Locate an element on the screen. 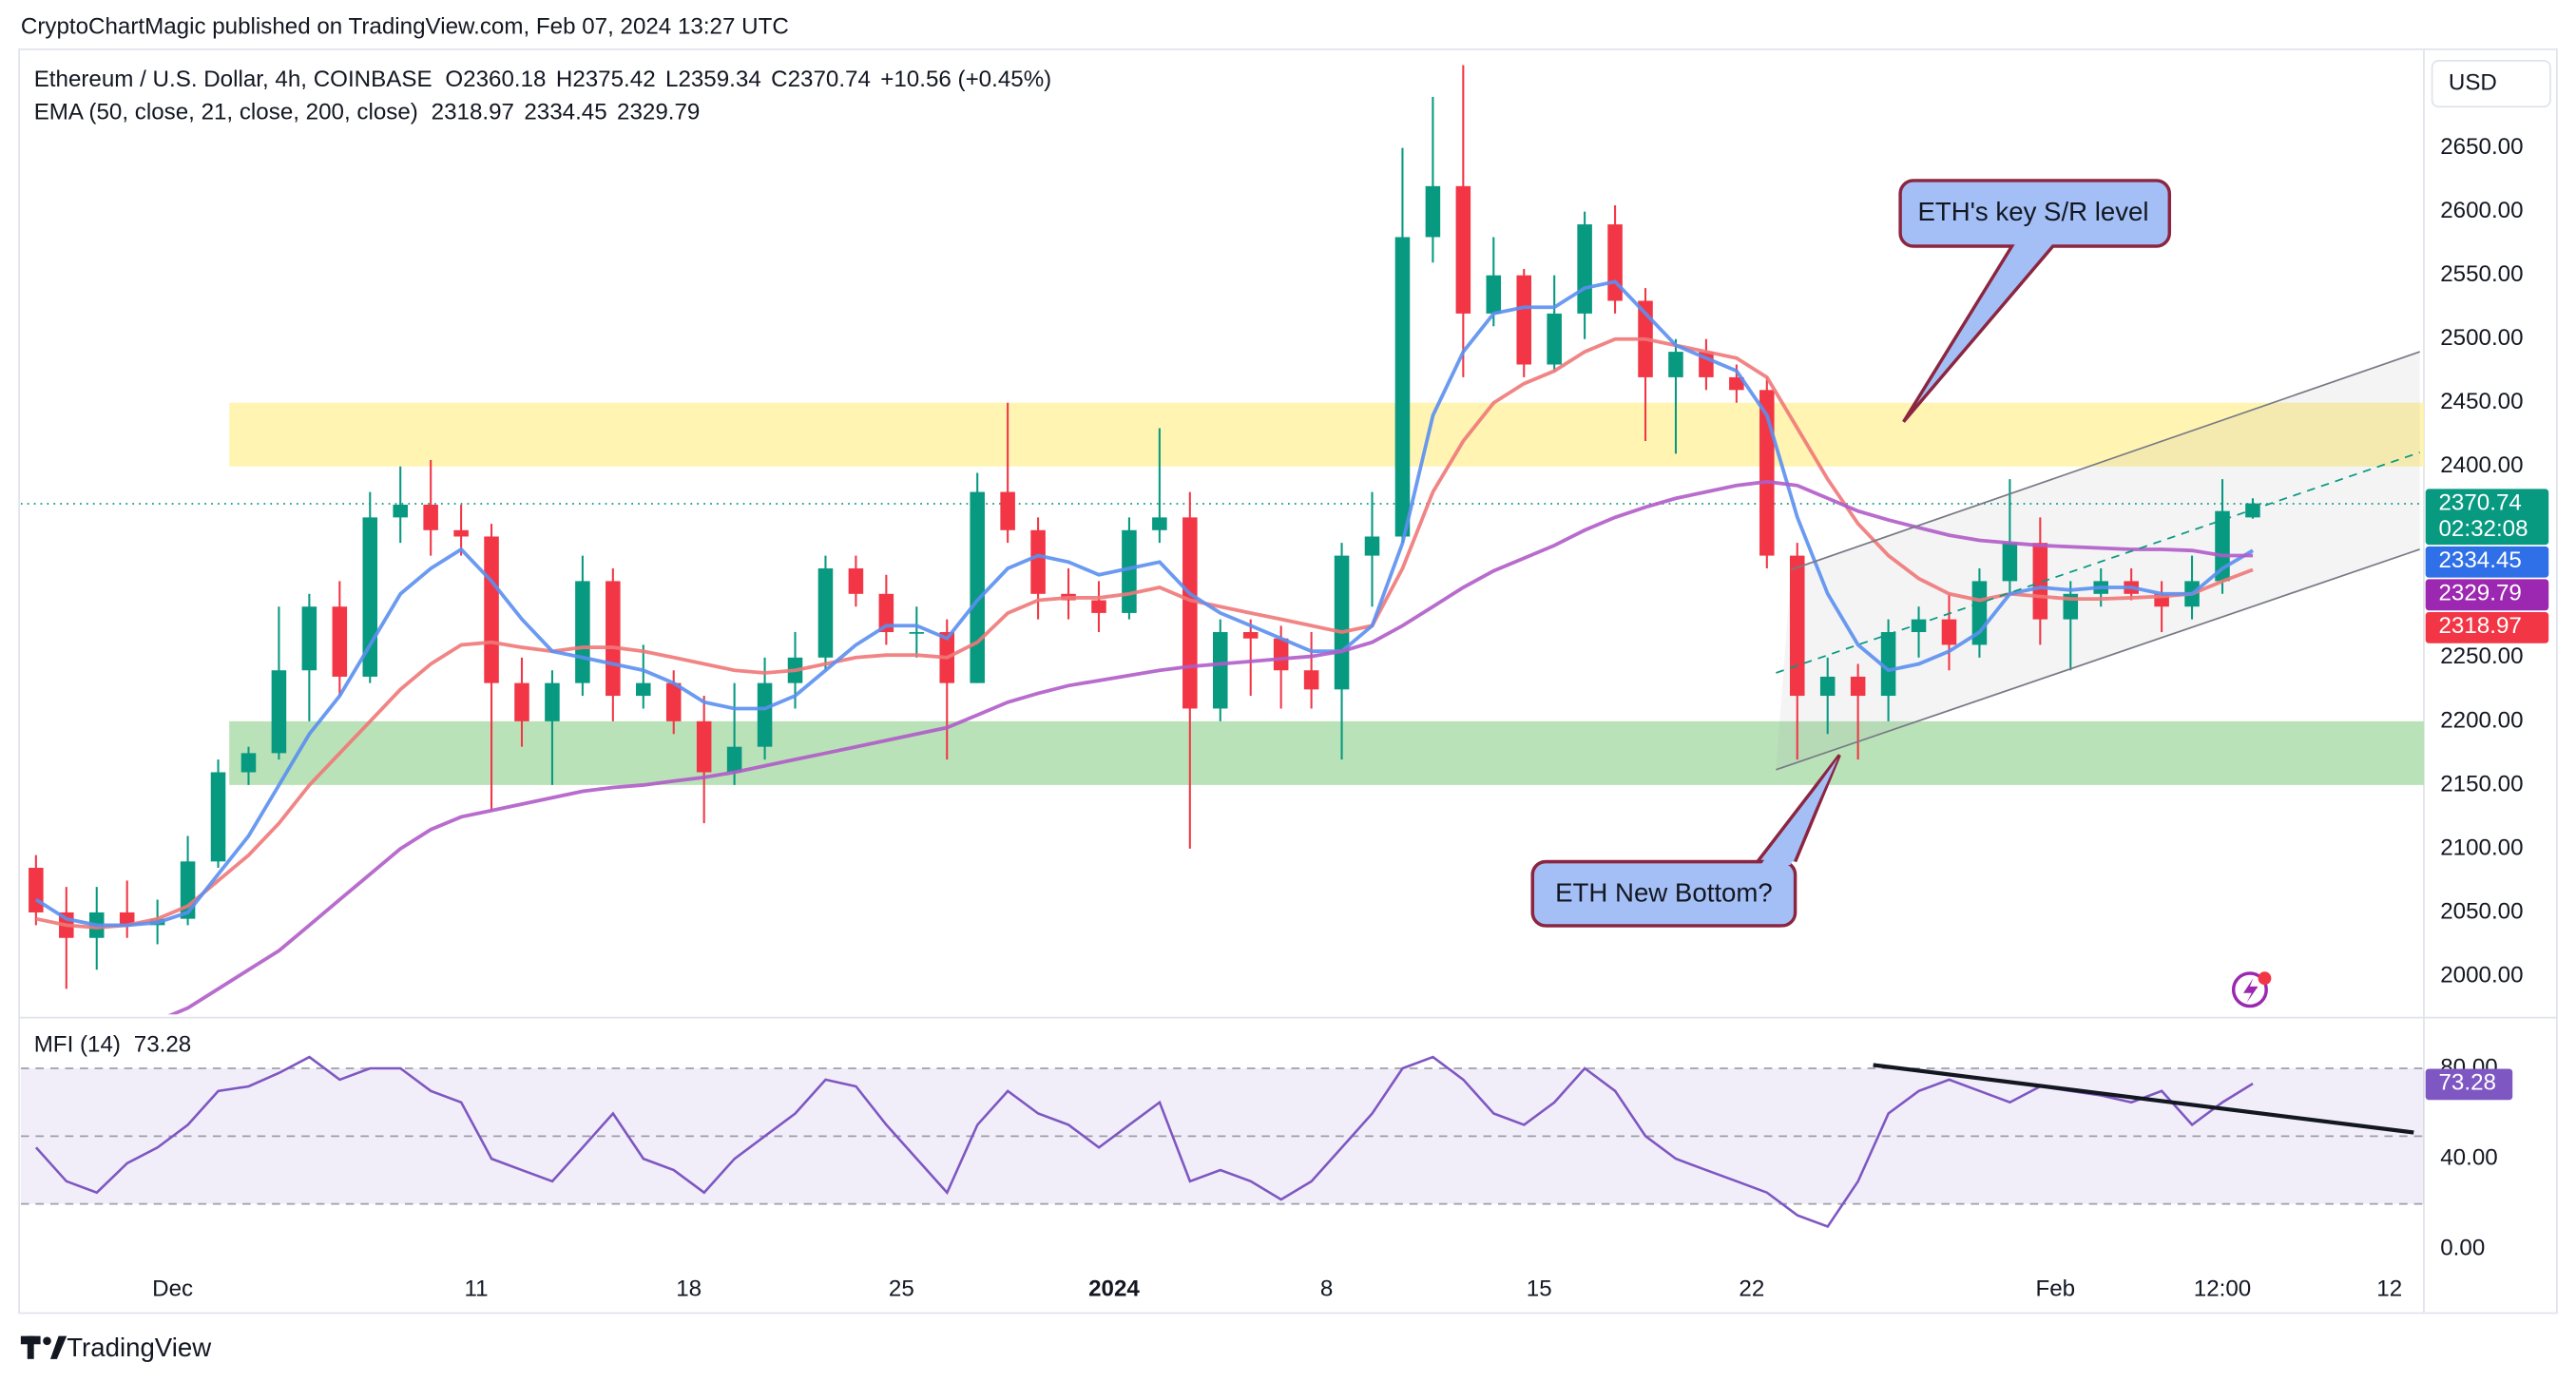  x-tick-label: Dec is located at coordinates (173, 1289).